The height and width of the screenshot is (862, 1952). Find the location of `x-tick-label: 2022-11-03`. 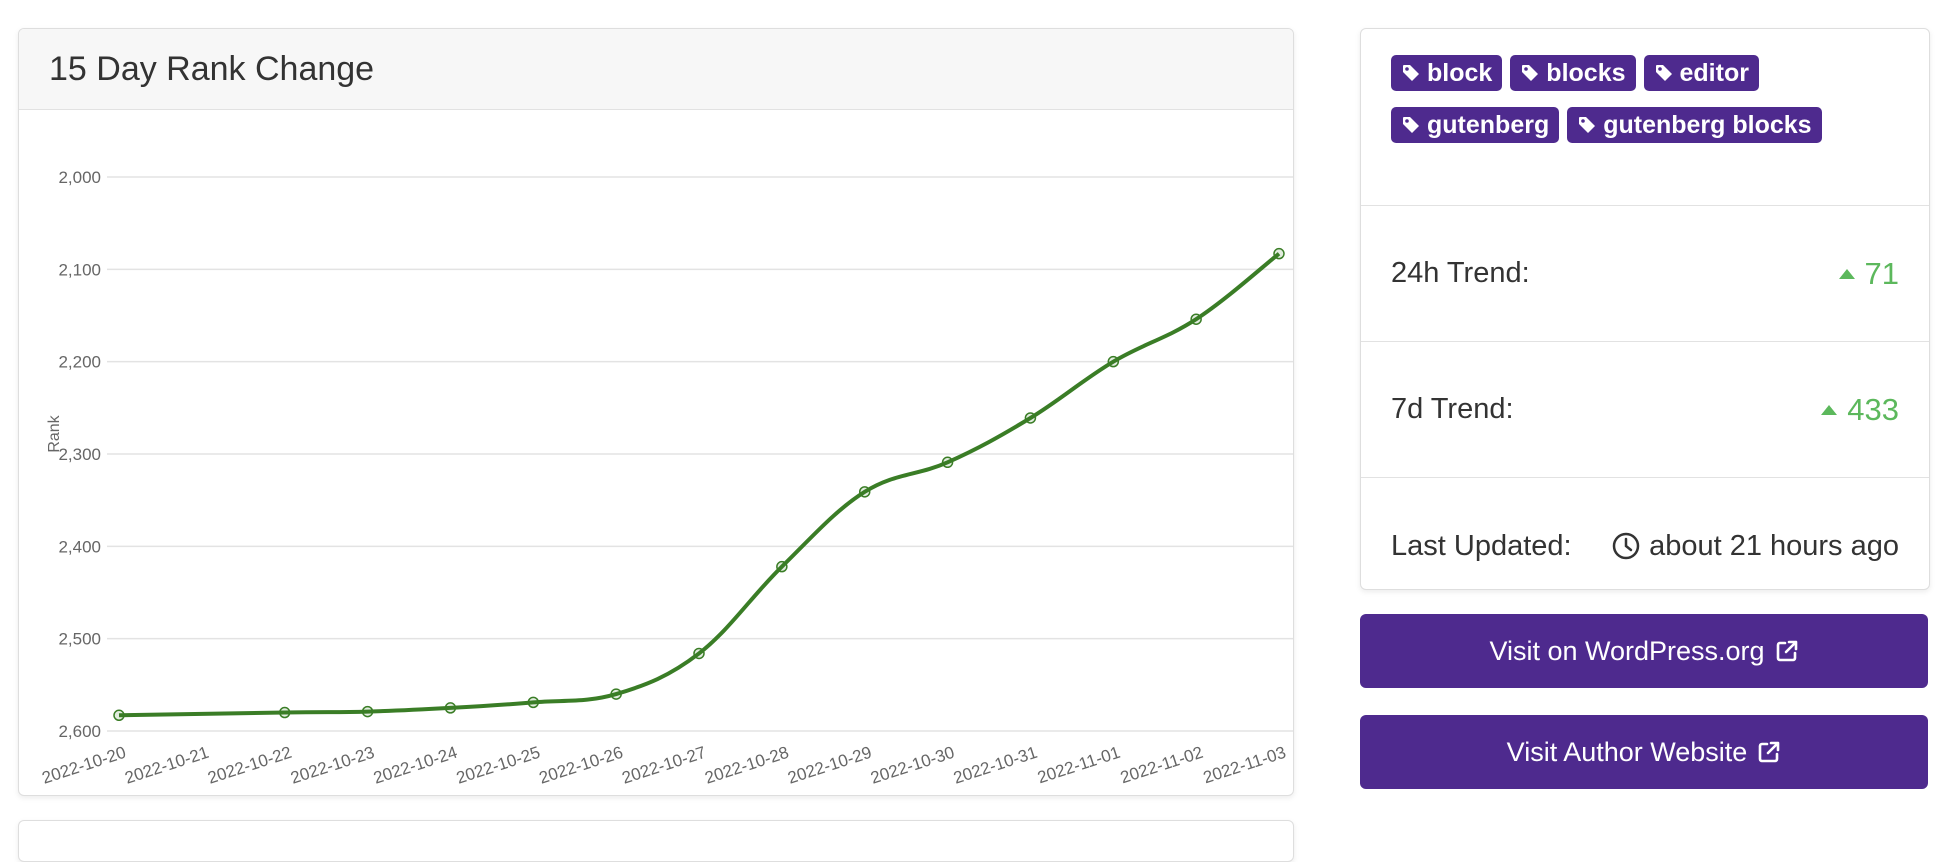

x-tick-label: 2022-11-03 is located at coordinates (1244, 765).